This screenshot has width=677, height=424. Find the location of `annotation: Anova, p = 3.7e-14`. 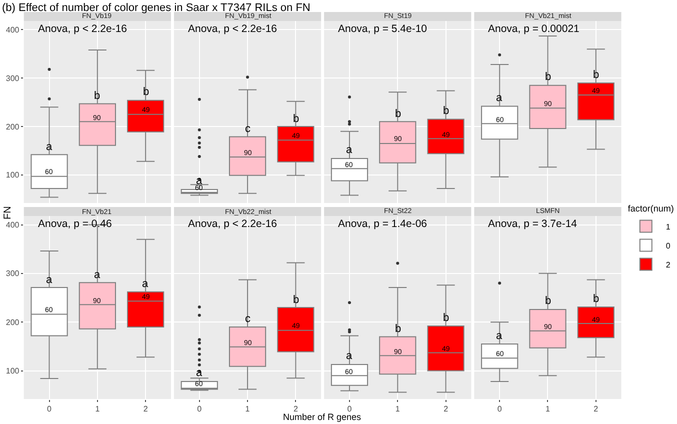

annotation: Anova, p = 3.7e-14 is located at coordinates (533, 224).